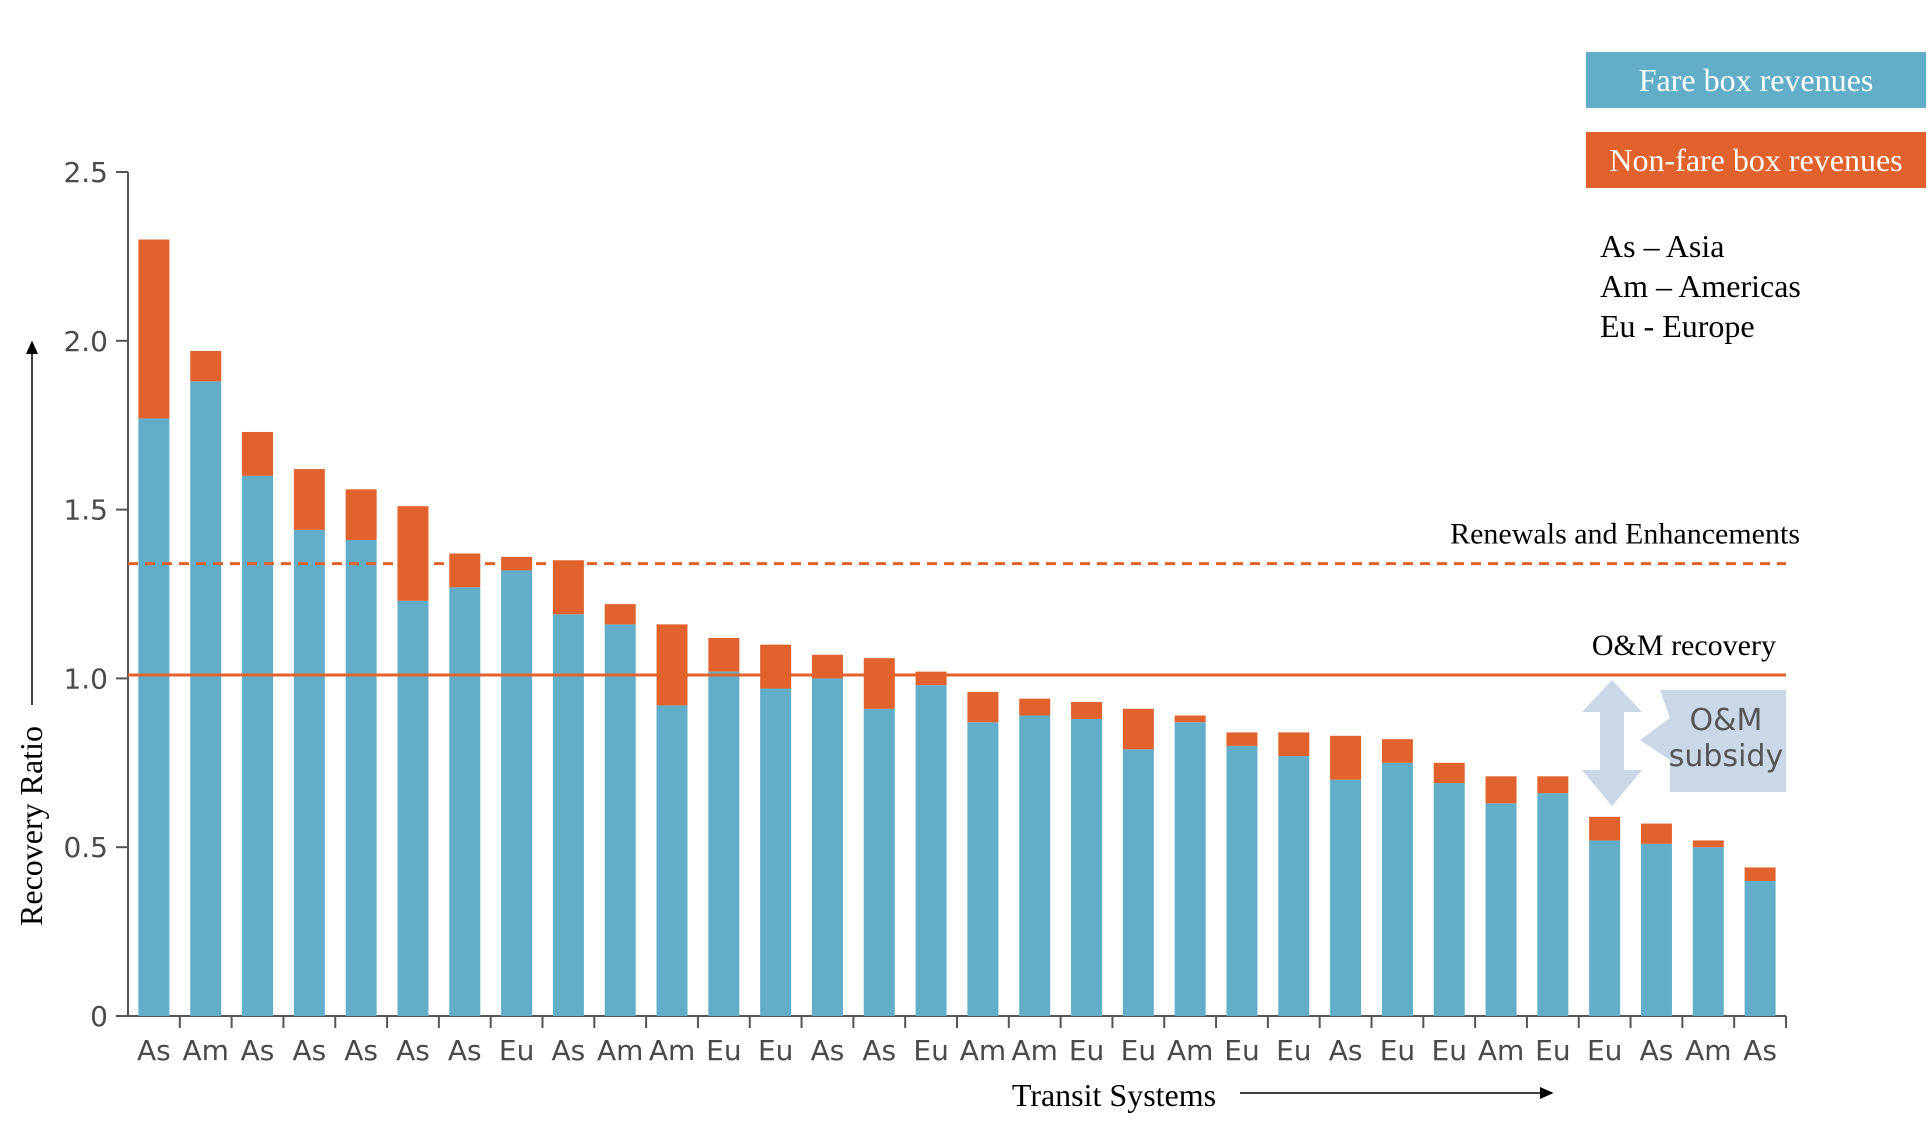 The image size is (1928, 1131). What do you see at coordinates (85, 510) in the screenshot?
I see `y-tick-label: 1.5` at bounding box center [85, 510].